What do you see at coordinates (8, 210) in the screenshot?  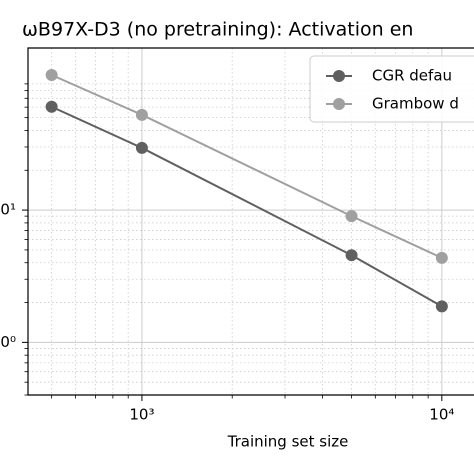 I see `y-tick-label: 10¹` at bounding box center [8, 210].